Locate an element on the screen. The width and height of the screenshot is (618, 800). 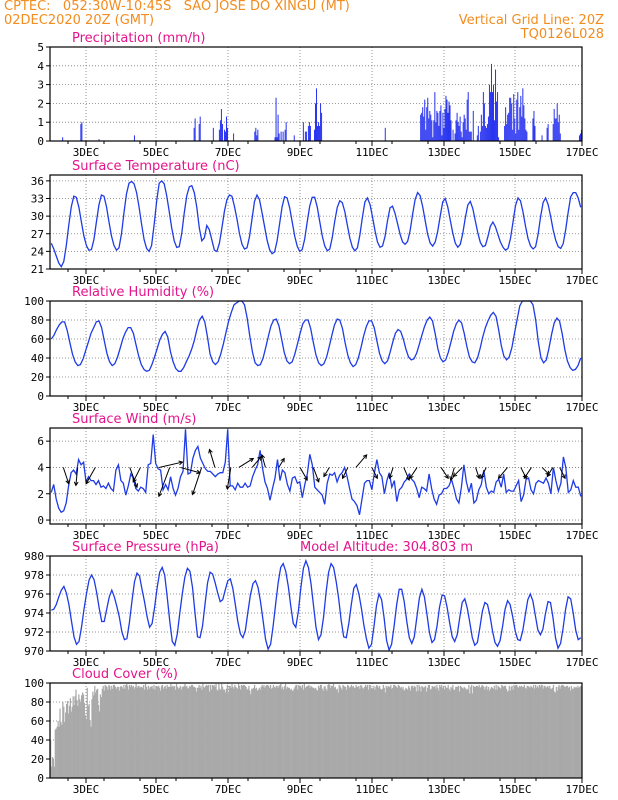
panel3-xtick-label: 11DEC is located at coordinates (371, 407).